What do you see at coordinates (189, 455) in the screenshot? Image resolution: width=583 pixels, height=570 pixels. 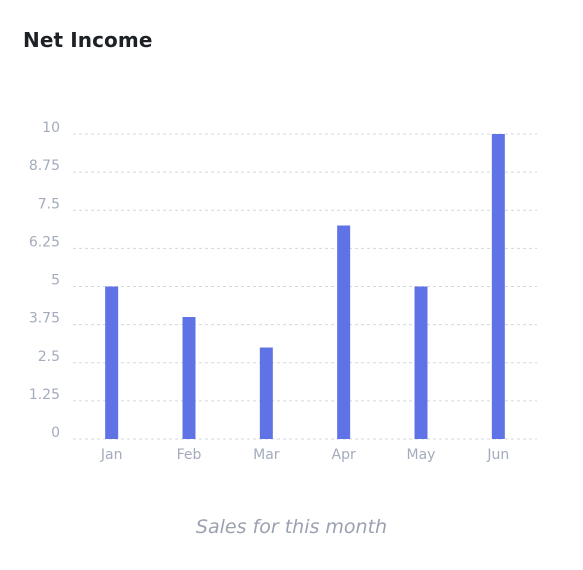 I see `x-tick-label: Feb` at bounding box center [189, 455].